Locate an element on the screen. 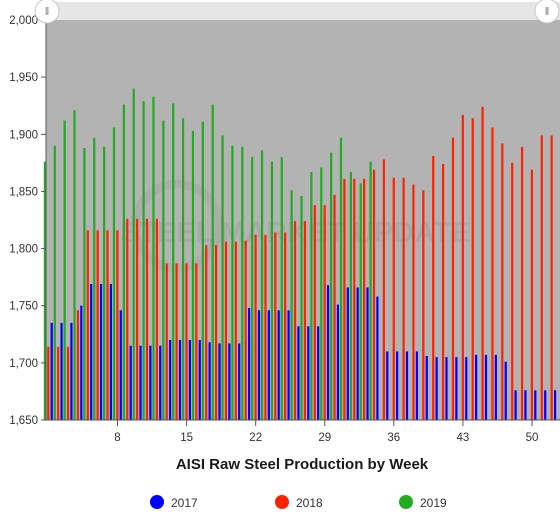 The image size is (560, 516). legend: 2017 2018 2019 is located at coordinates (298, 502).